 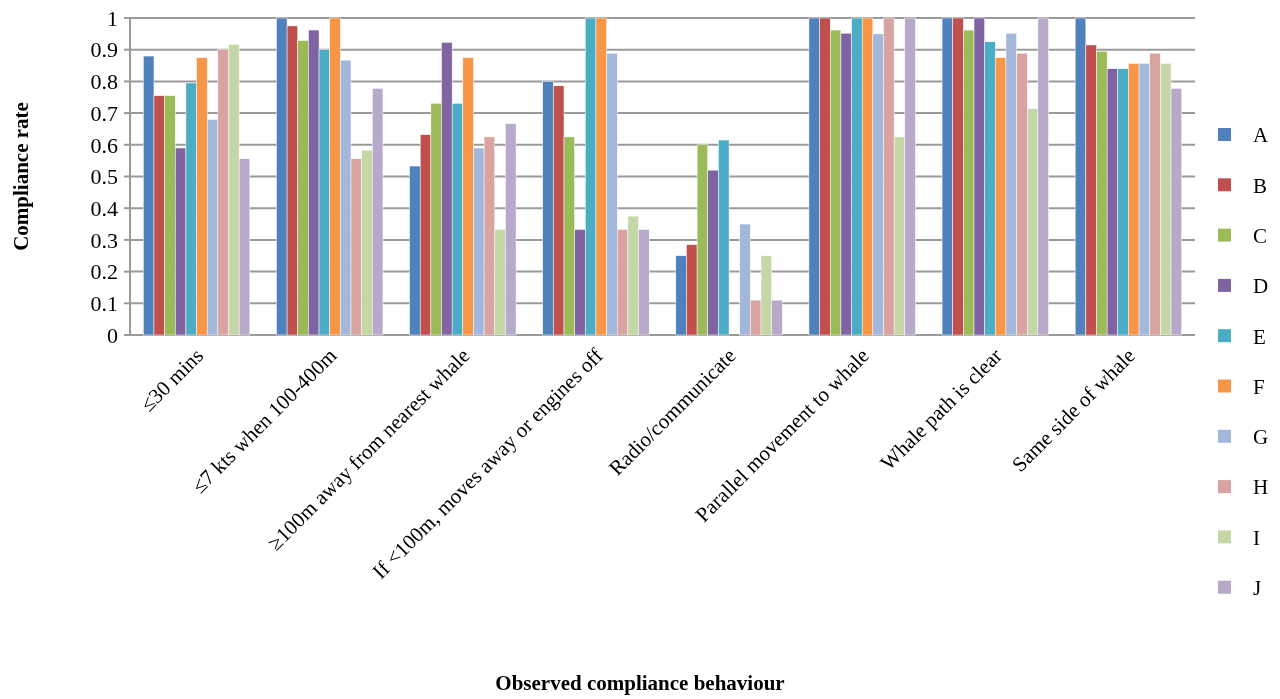 What do you see at coordinates (1261, 135) in the screenshot?
I see `legend-label: A` at bounding box center [1261, 135].